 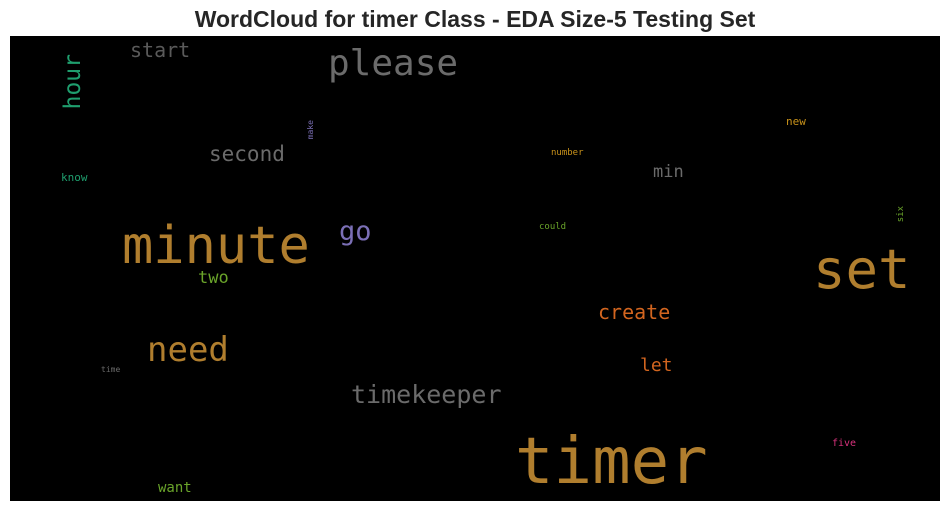 What do you see at coordinates (901, 214) in the screenshot?
I see `word-six: six` at bounding box center [901, 214].